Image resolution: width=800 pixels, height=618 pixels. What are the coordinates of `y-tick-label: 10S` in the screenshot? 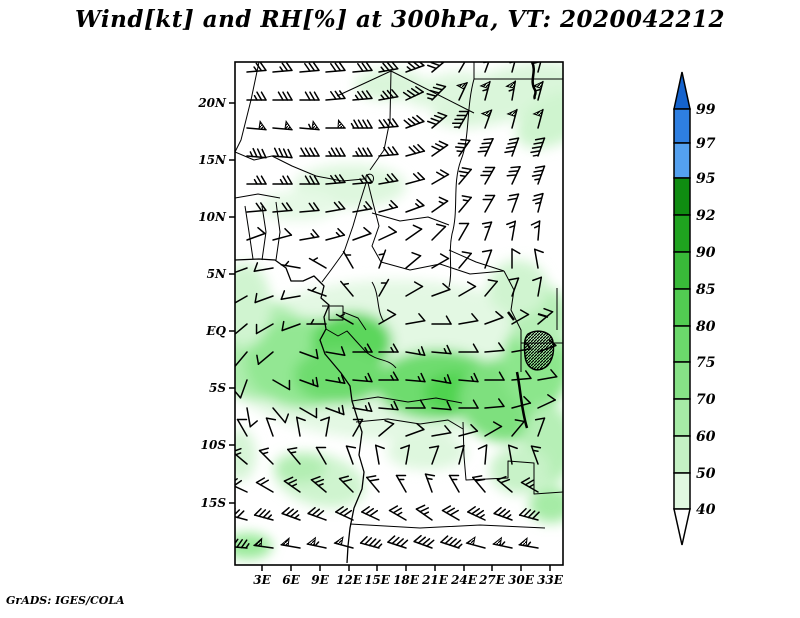 It's located at (214, 445).